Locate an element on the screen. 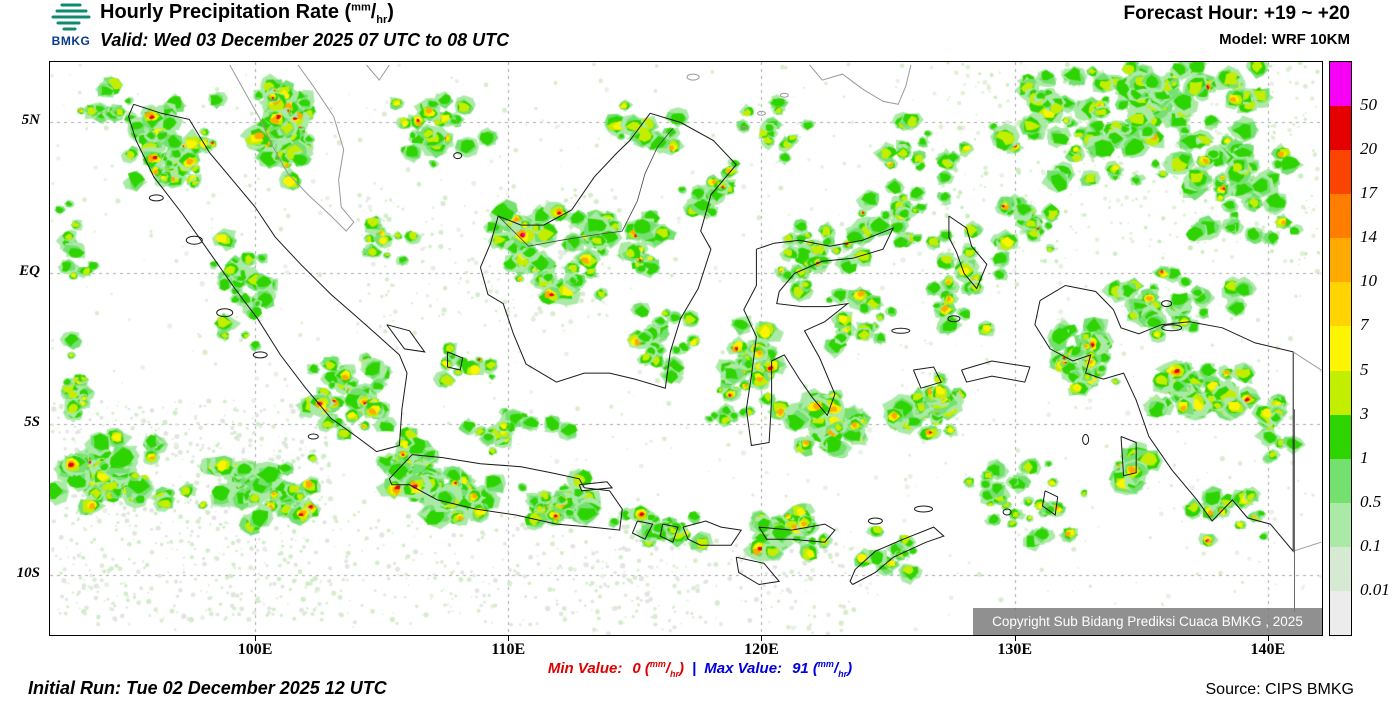  legend-value-label: 20 is located at coordinates (1368, 149).